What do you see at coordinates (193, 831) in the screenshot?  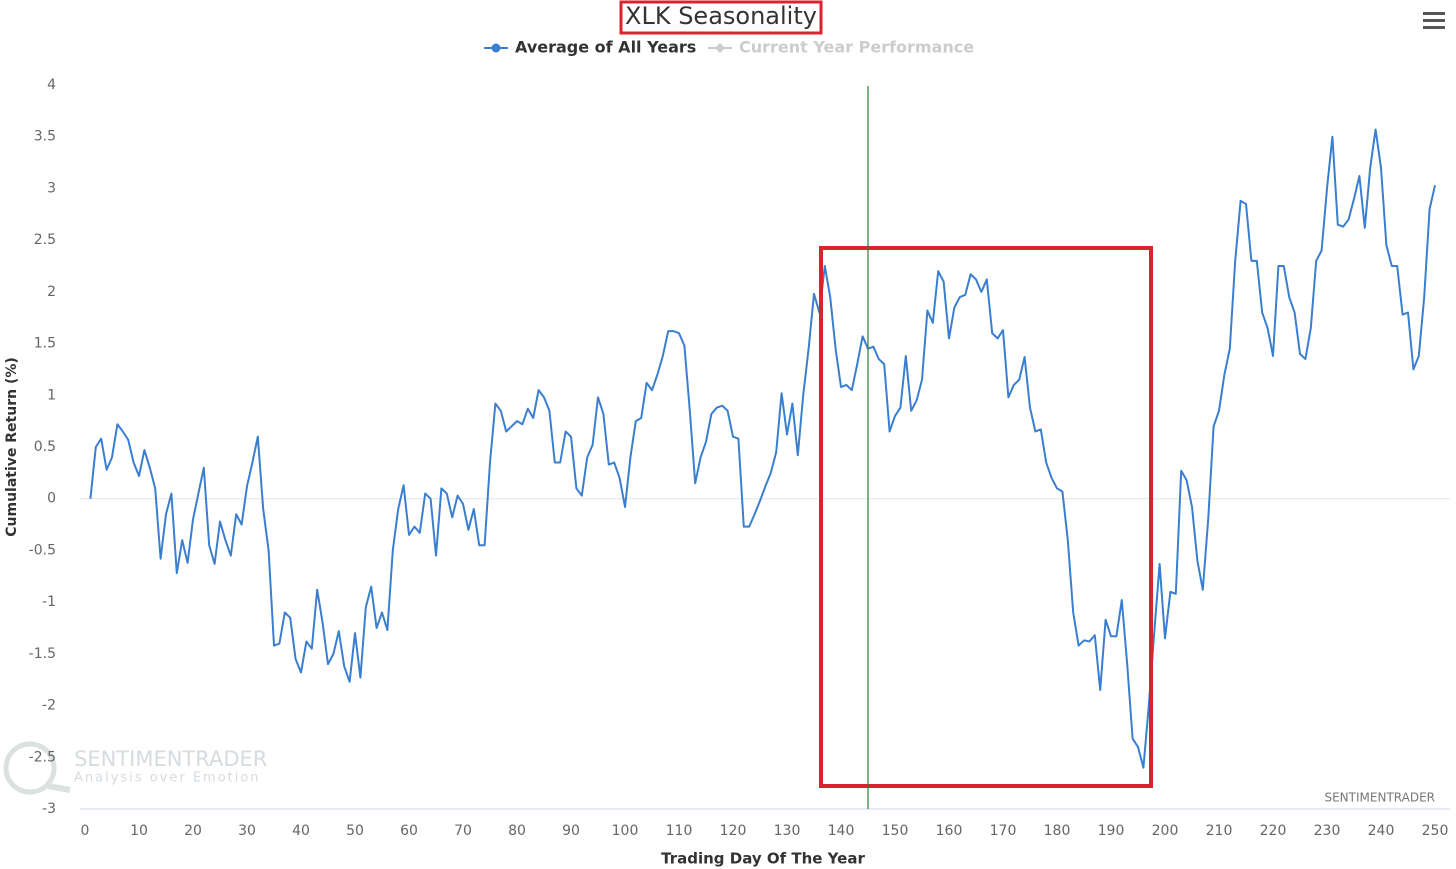 I see `x-tick-label: 20` at bounding box center [193, 831].